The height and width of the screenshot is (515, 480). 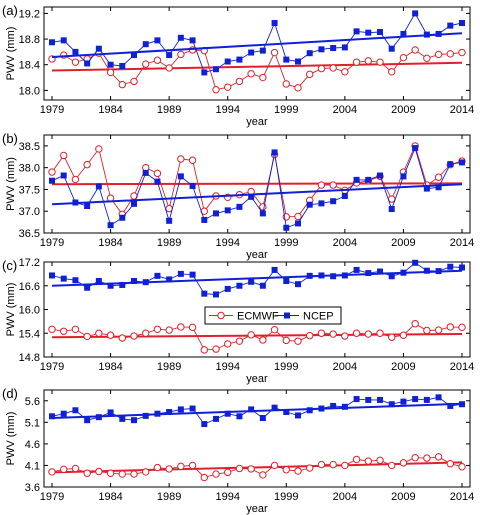 I want to click on x-tick-label: 1984, so click(x=110, y=497).